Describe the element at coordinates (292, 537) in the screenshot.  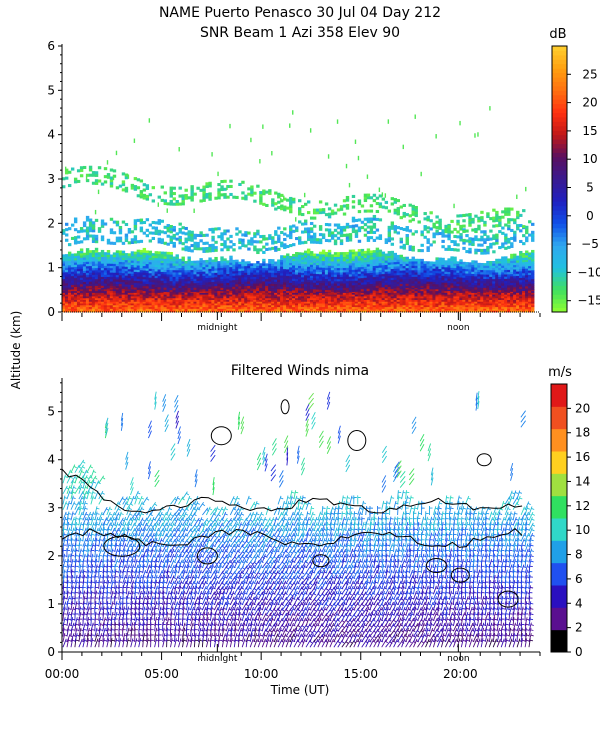
I see `wind-contour-lower` at that location.